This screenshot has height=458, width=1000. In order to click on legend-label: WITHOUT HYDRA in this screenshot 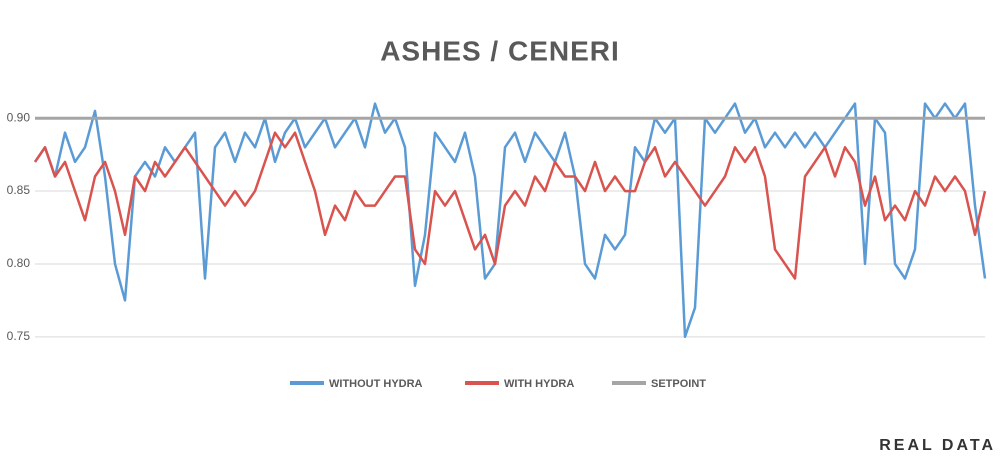, I will do `click(376, 384)`.